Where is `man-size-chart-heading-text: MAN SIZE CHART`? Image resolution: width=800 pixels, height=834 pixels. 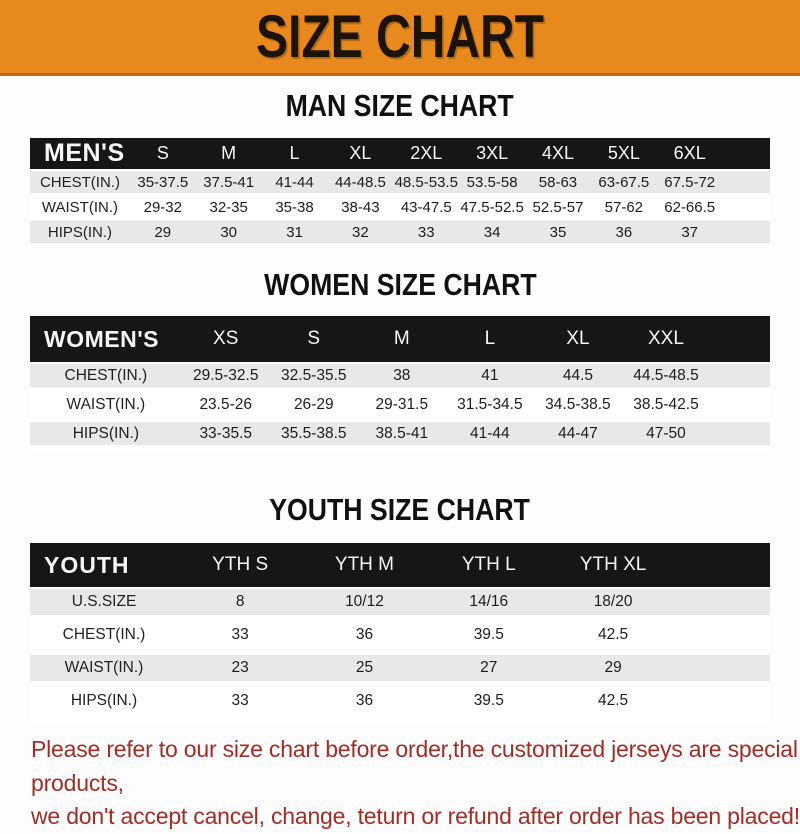
man-size-chart-heading-text: MAN SIZE CHART is located at coordinates (400, 105).